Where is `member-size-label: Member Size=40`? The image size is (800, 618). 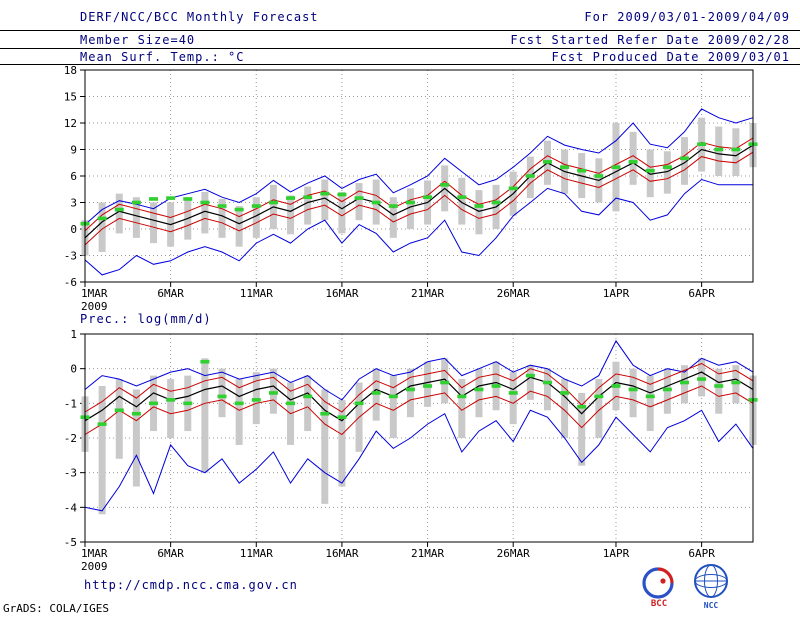 member-size-label: Member Size=40 is located at coordinates (138, 40).